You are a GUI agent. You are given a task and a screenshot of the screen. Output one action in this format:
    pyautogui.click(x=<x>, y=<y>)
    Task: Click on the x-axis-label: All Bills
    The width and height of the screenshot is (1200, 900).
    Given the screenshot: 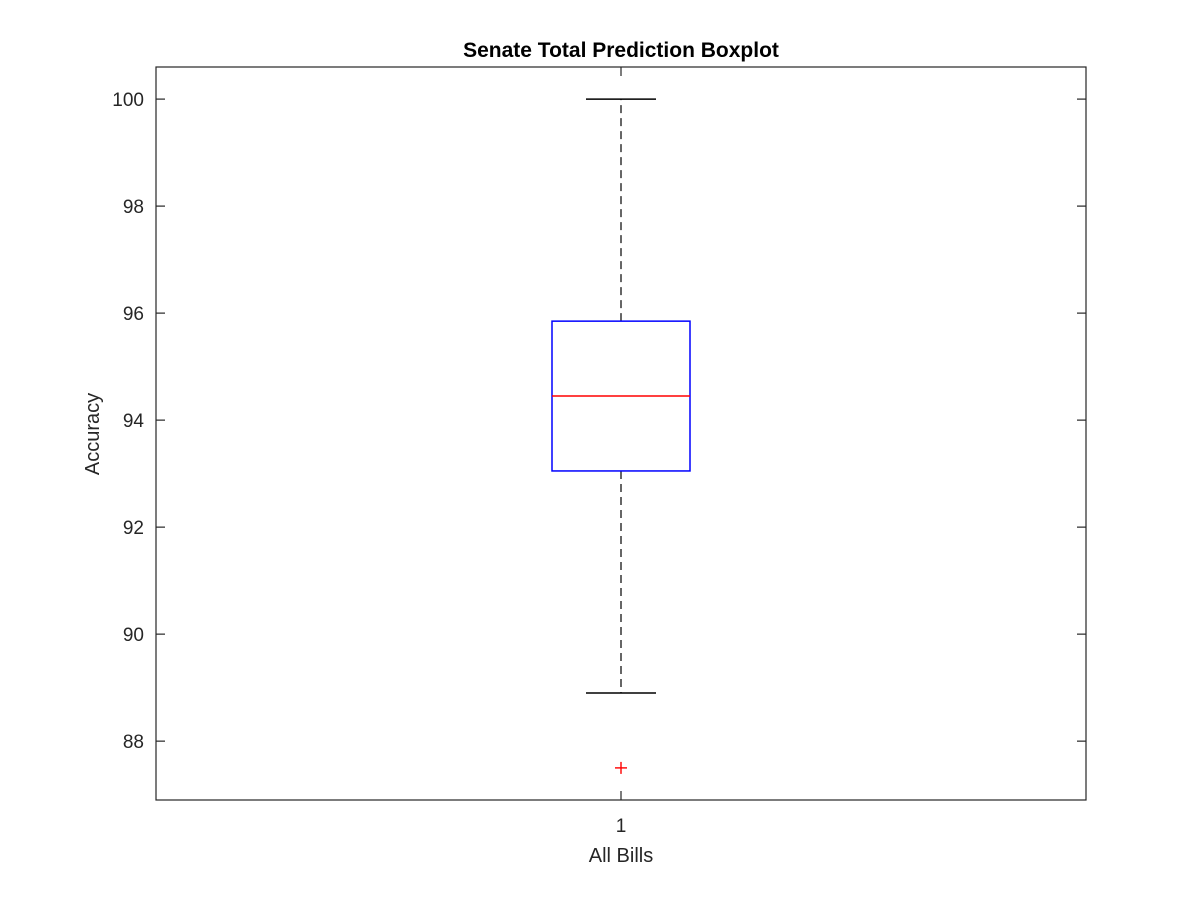 What is the action you would take?
    pyautogui.click(x=621, y=856)
    